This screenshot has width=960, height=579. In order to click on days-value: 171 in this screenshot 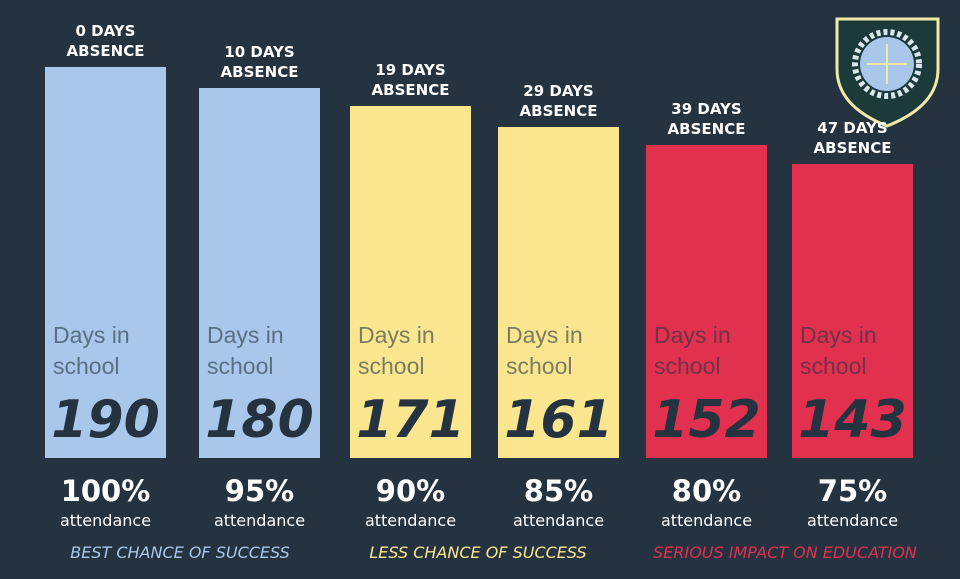, I will do `click(410, 420)`.